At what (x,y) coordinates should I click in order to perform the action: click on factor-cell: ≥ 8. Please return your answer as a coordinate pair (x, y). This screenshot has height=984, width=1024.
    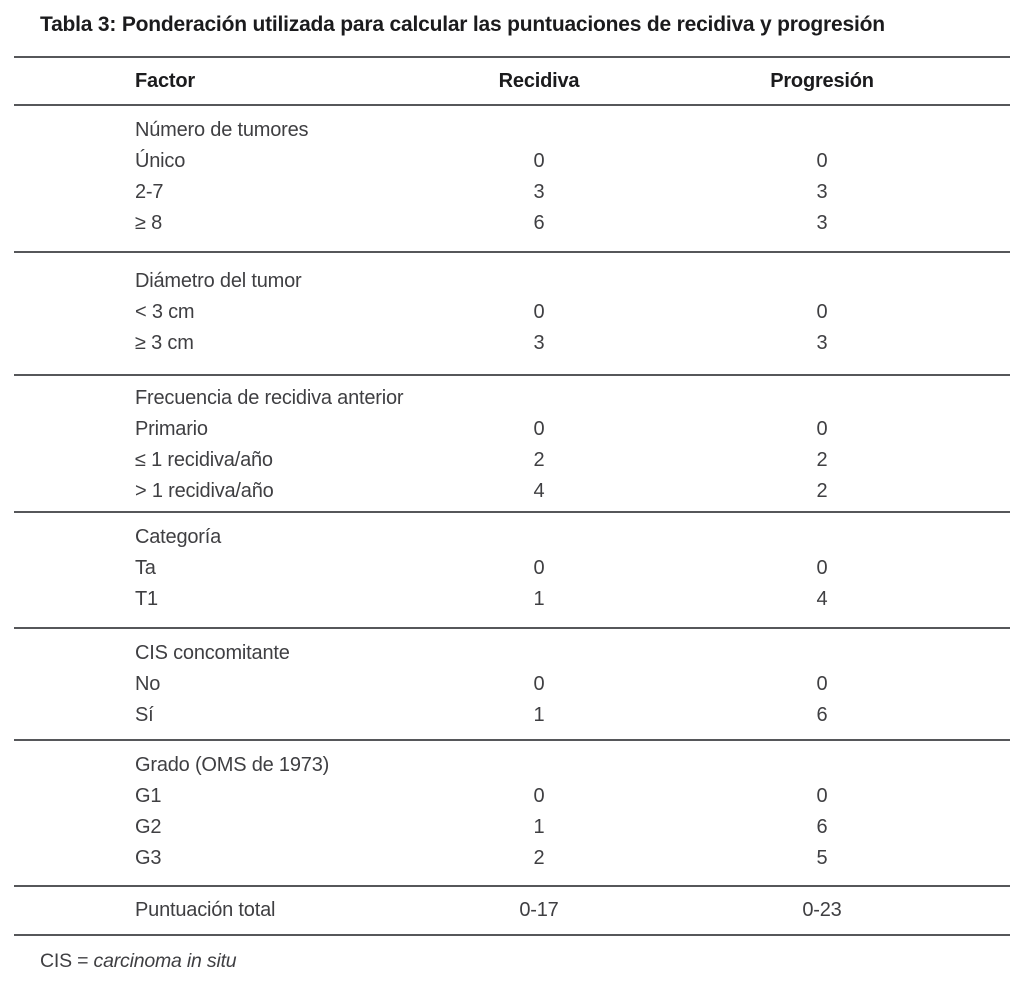
    Looking at the image, I should click on (149, 223).